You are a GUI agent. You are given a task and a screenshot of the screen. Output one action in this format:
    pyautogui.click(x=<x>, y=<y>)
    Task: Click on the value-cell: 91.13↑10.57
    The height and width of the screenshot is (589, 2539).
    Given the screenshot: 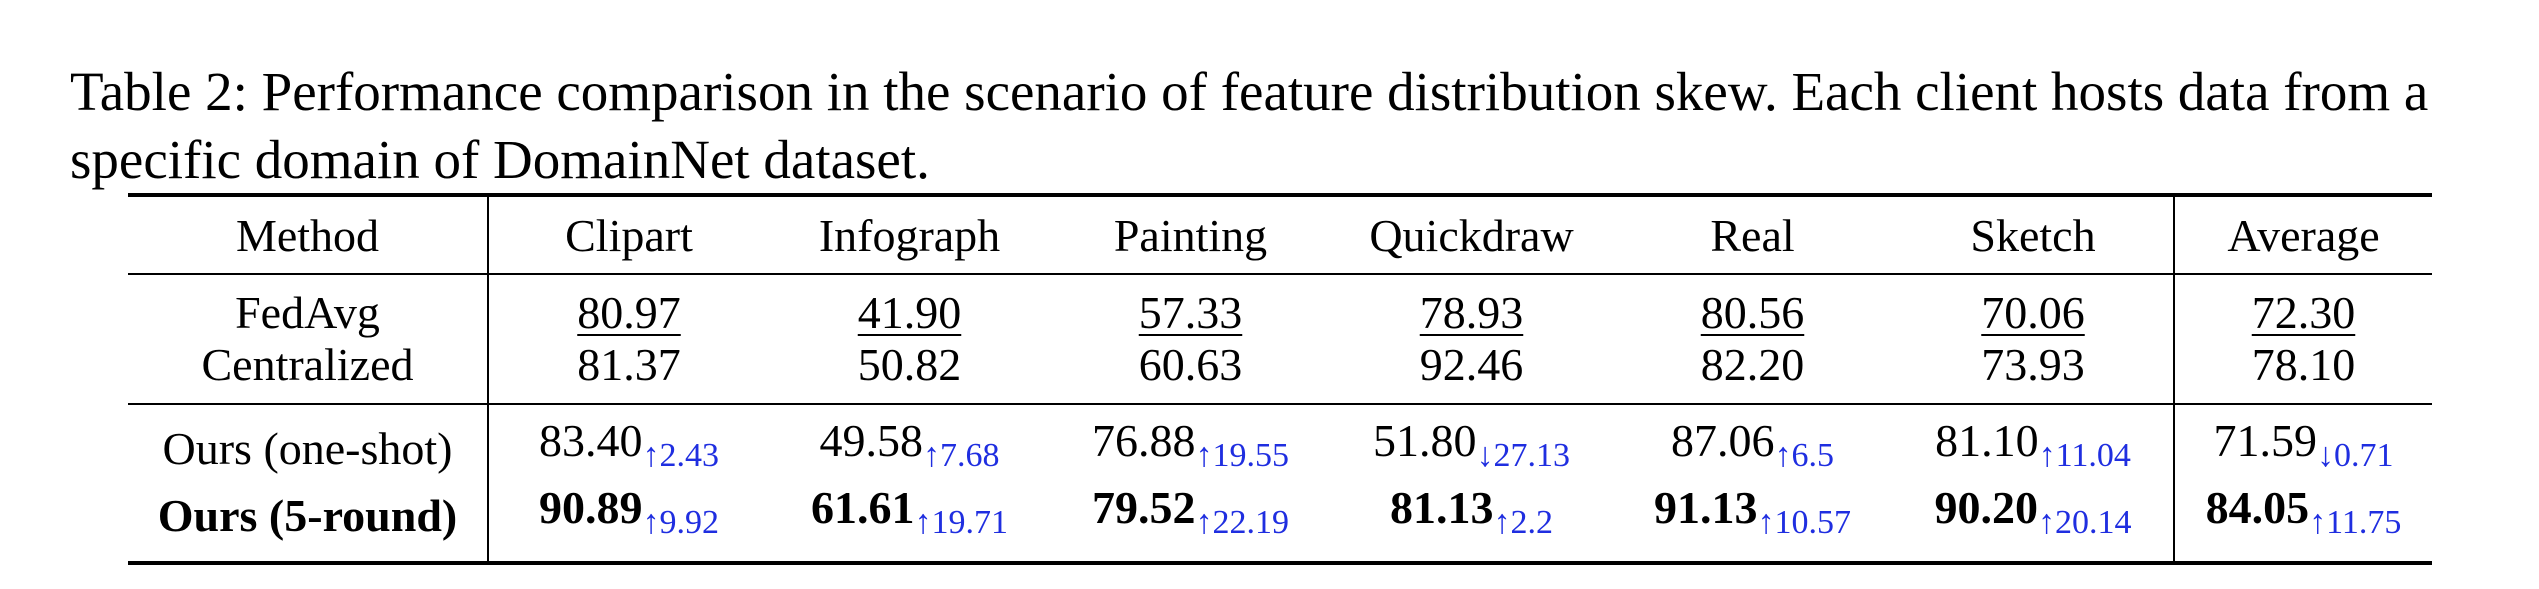 What is the action you would take?
    pyautogui.click(x=1752, y=522)
    